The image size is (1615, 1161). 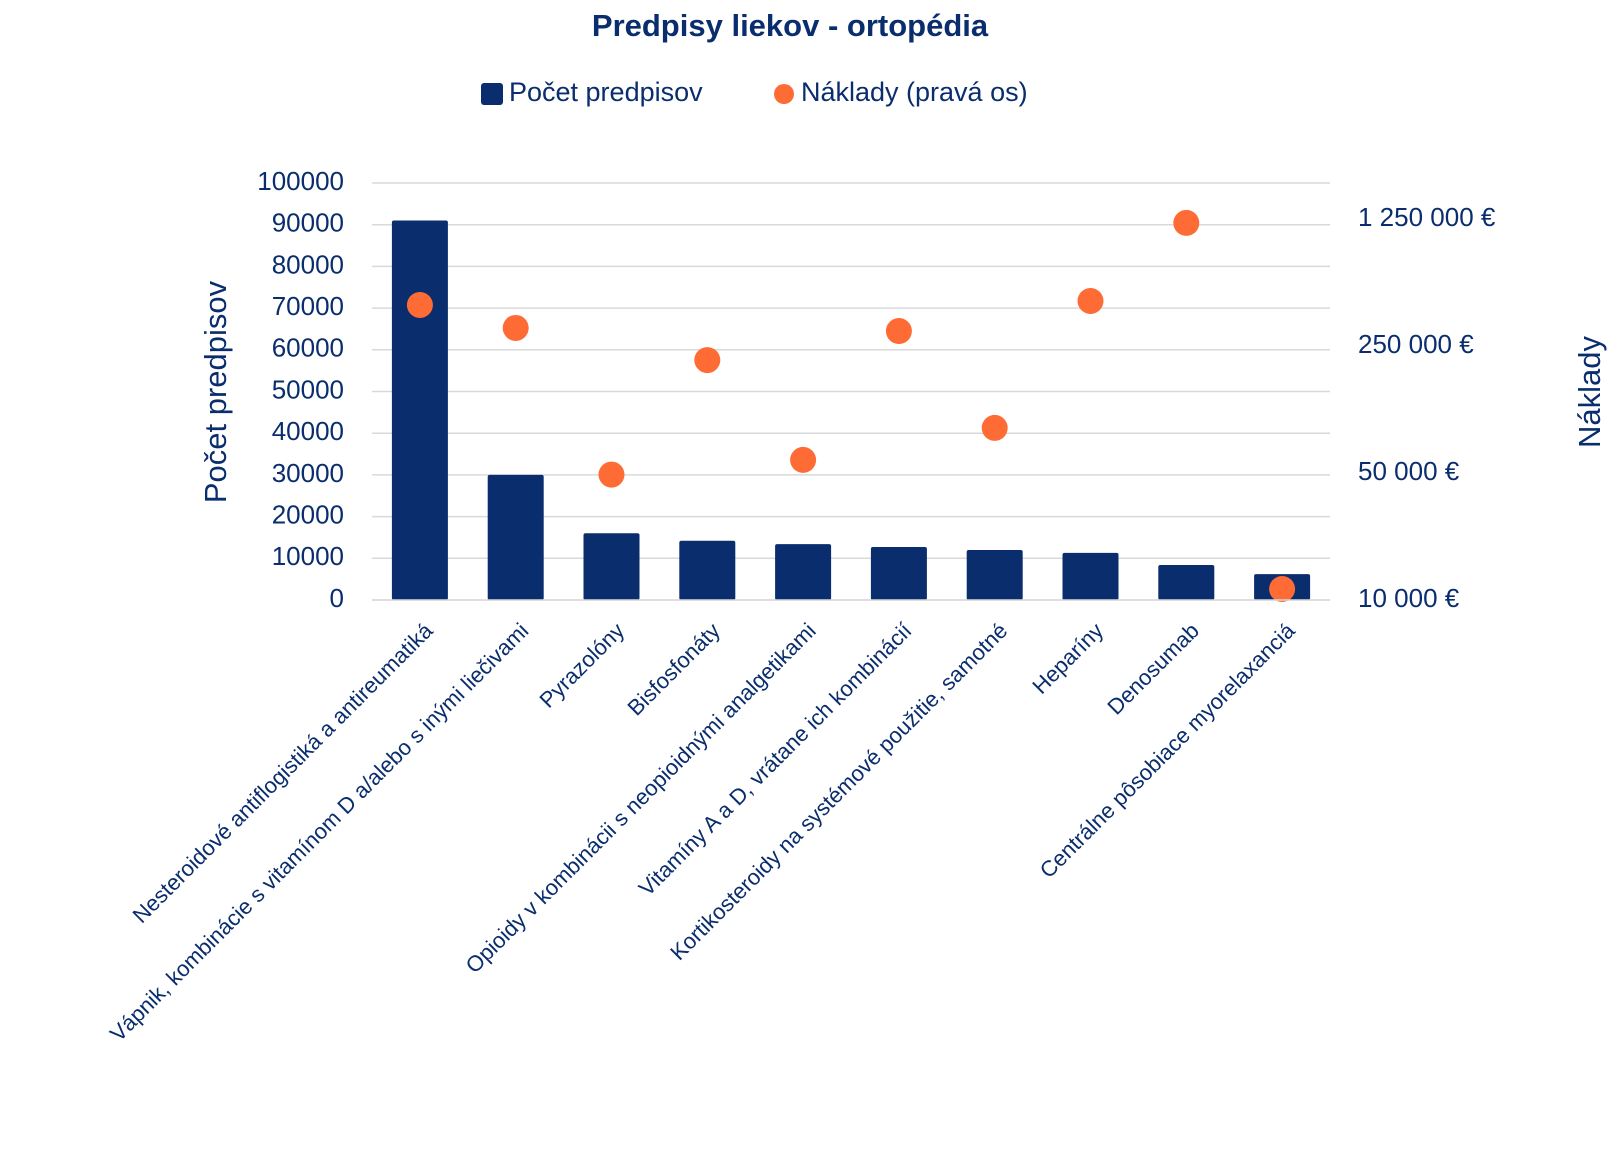 I want to click on y2-tick-label: 50 000 €, so click(x=1409, y=471).